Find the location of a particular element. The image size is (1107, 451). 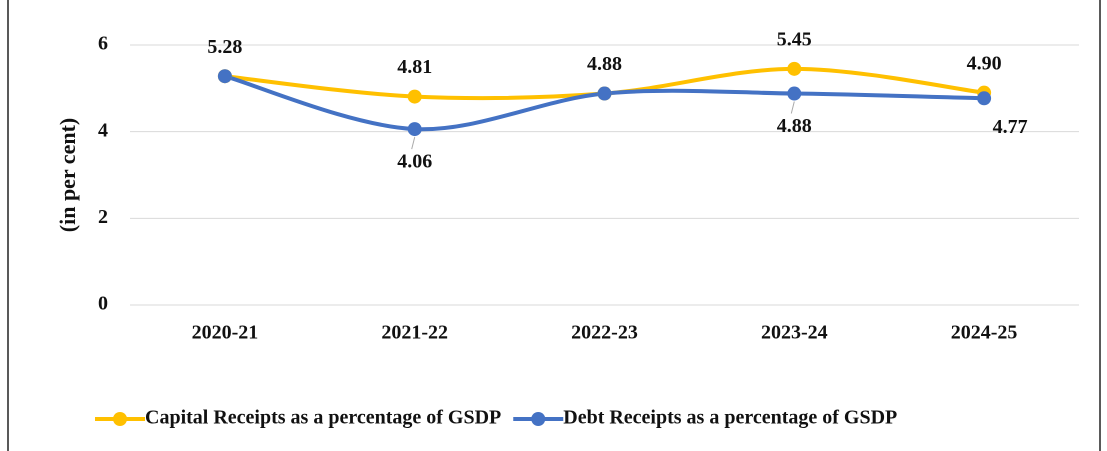

x-tick-label: 2021-22 is located at coordinates (414, 333).